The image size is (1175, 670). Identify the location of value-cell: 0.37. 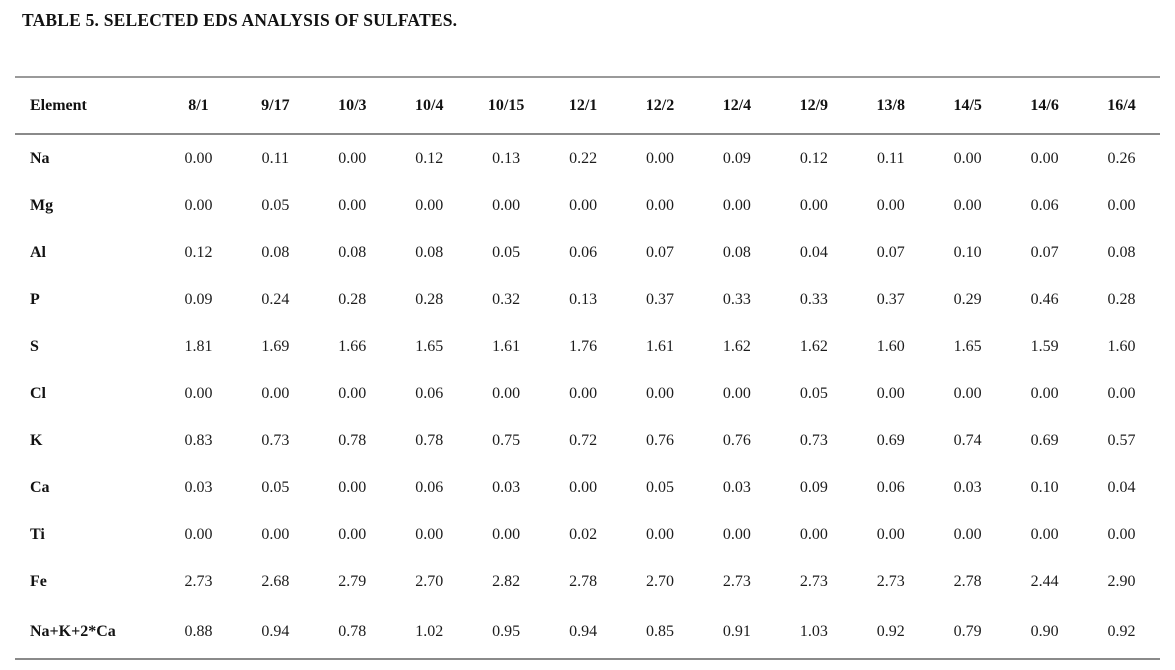
(890, 299).